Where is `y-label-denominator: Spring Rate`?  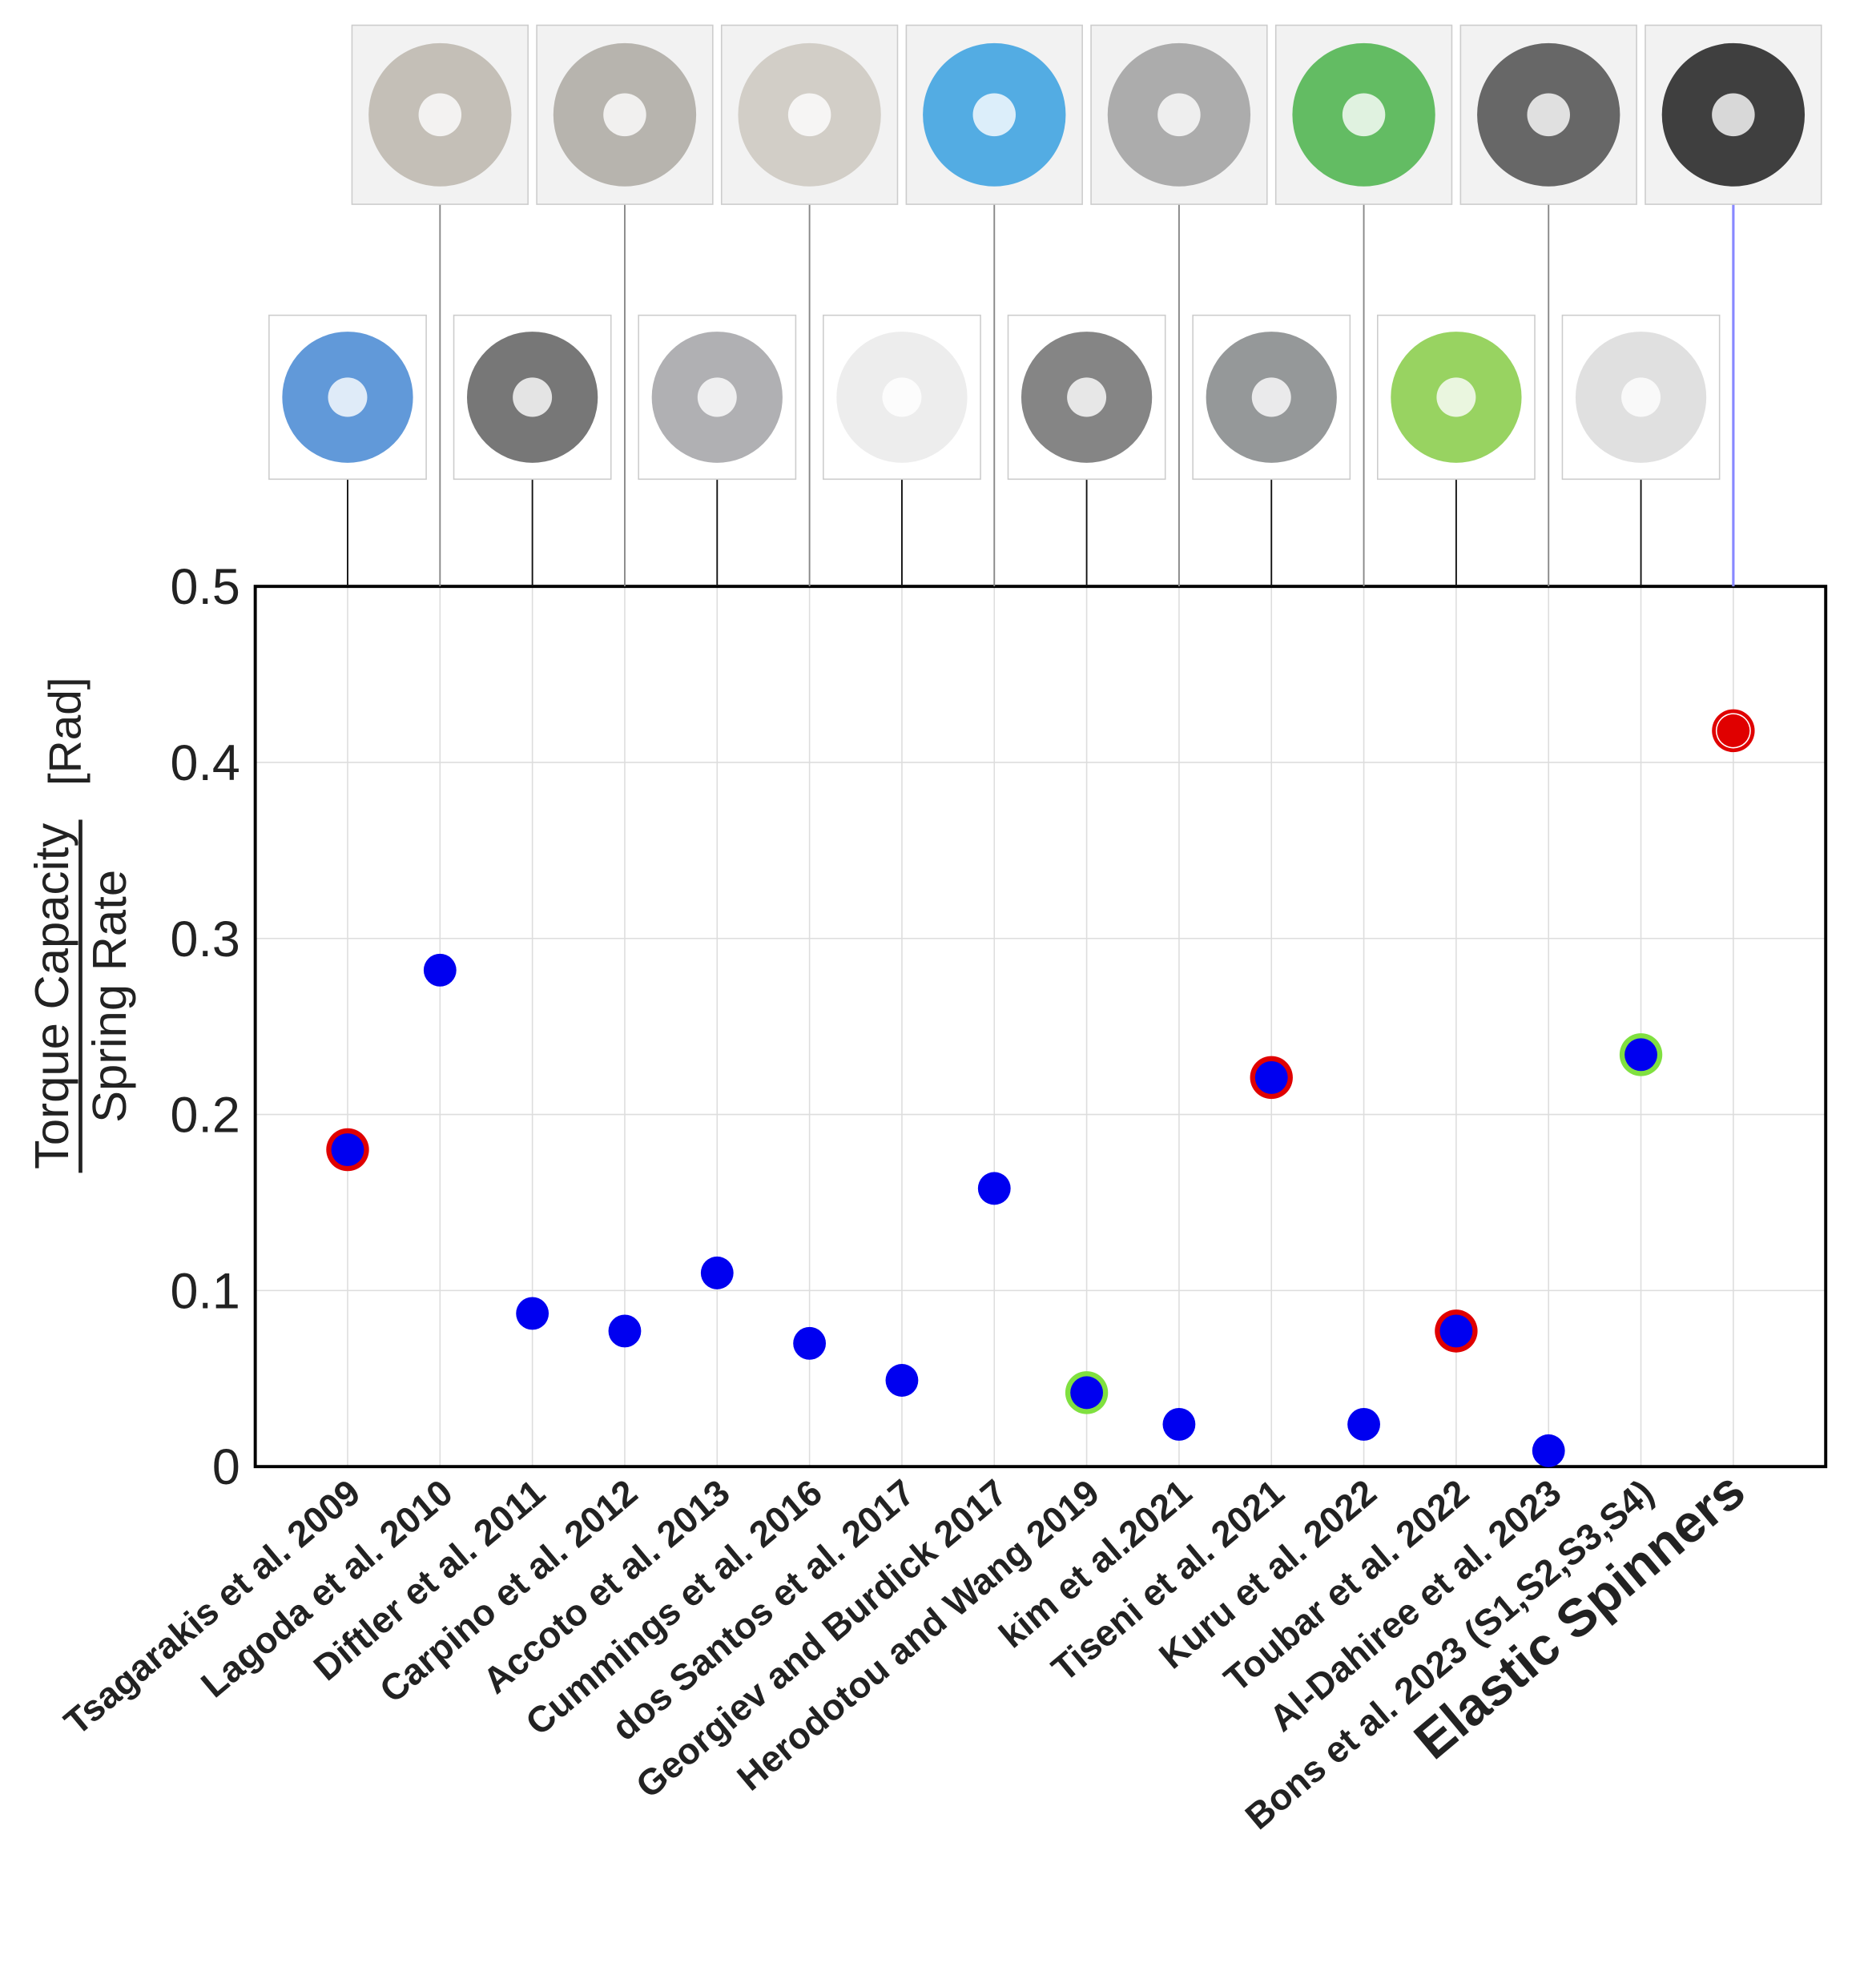 y-label-denominator: Spring Rate is located at coordinates (109, 996).